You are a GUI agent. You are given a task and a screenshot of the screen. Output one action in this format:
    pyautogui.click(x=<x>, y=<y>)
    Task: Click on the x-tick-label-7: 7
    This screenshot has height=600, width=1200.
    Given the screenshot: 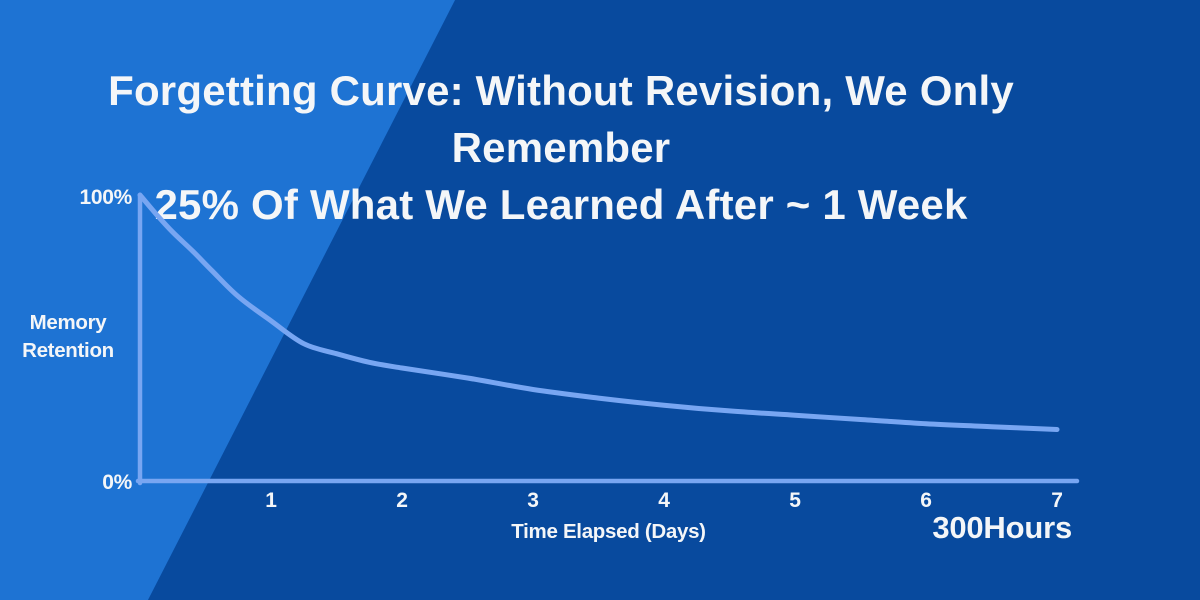 What is the action you would take?
    pyautogui.click(x=1057, y=500)
    